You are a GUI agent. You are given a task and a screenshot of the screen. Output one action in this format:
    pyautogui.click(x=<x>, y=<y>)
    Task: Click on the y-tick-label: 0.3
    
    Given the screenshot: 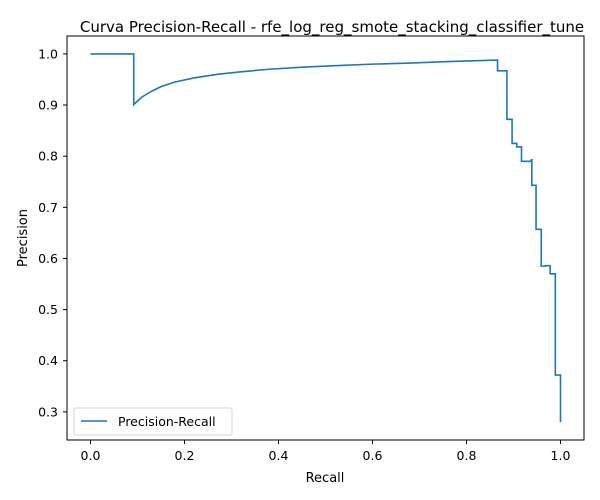 What is the action you would take?
    pyautogui.click(x=48, y=411)
    